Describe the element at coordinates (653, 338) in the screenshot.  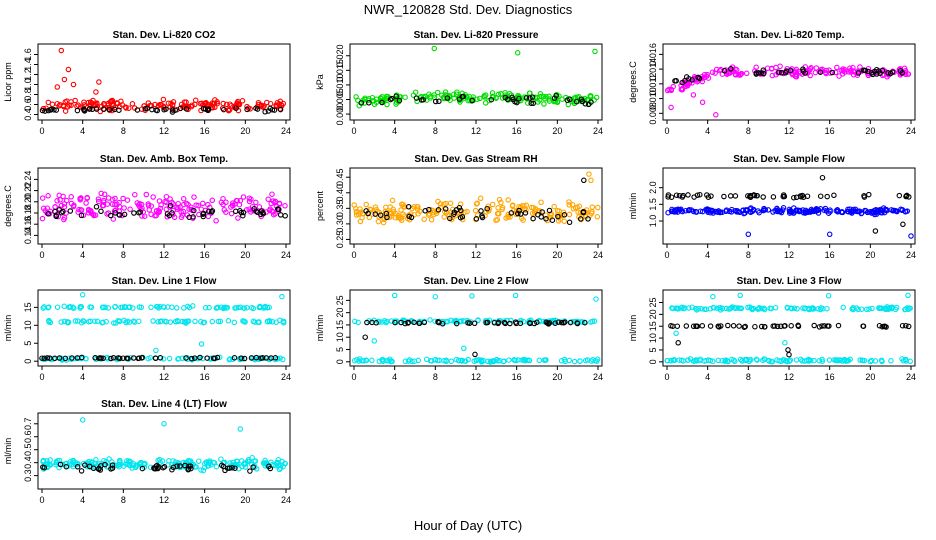
I see `y-tick-label: 10` at that location.